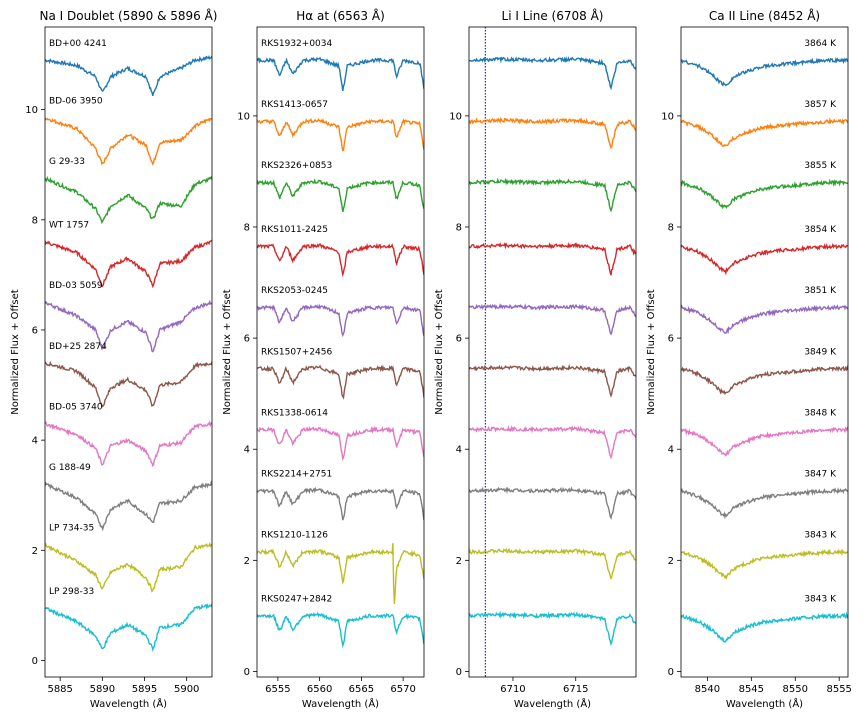 This screenshot has width=864, height=720. I want to click on panel-title: Li I Line (6708 Å), so click(553, 15).